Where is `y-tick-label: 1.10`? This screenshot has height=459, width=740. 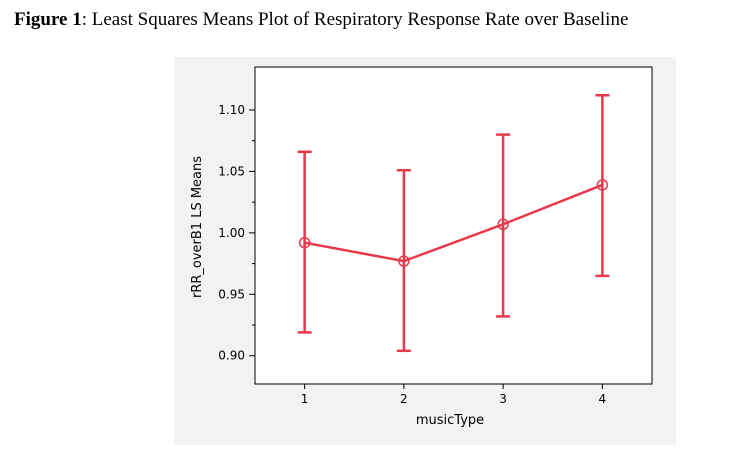
y-tick-label: 1.10 is located at coordinates (231, 110).